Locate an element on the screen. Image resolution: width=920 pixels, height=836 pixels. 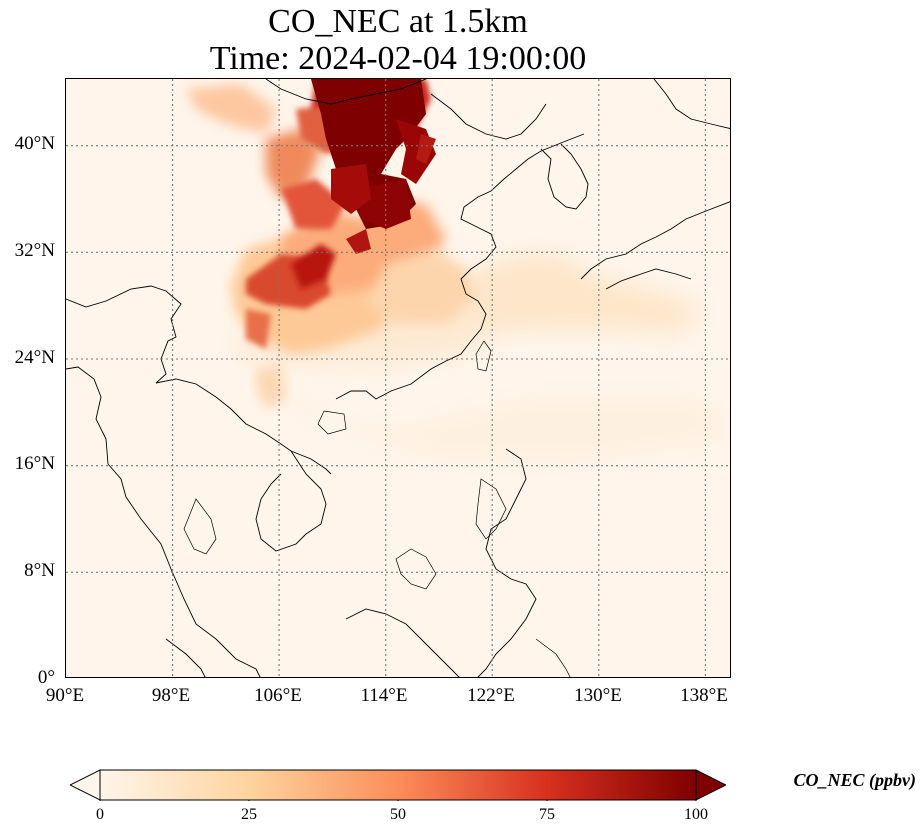
map-timestamp: Time: 2024-02-04 19:00:00 is located at coordinates (398, 58).